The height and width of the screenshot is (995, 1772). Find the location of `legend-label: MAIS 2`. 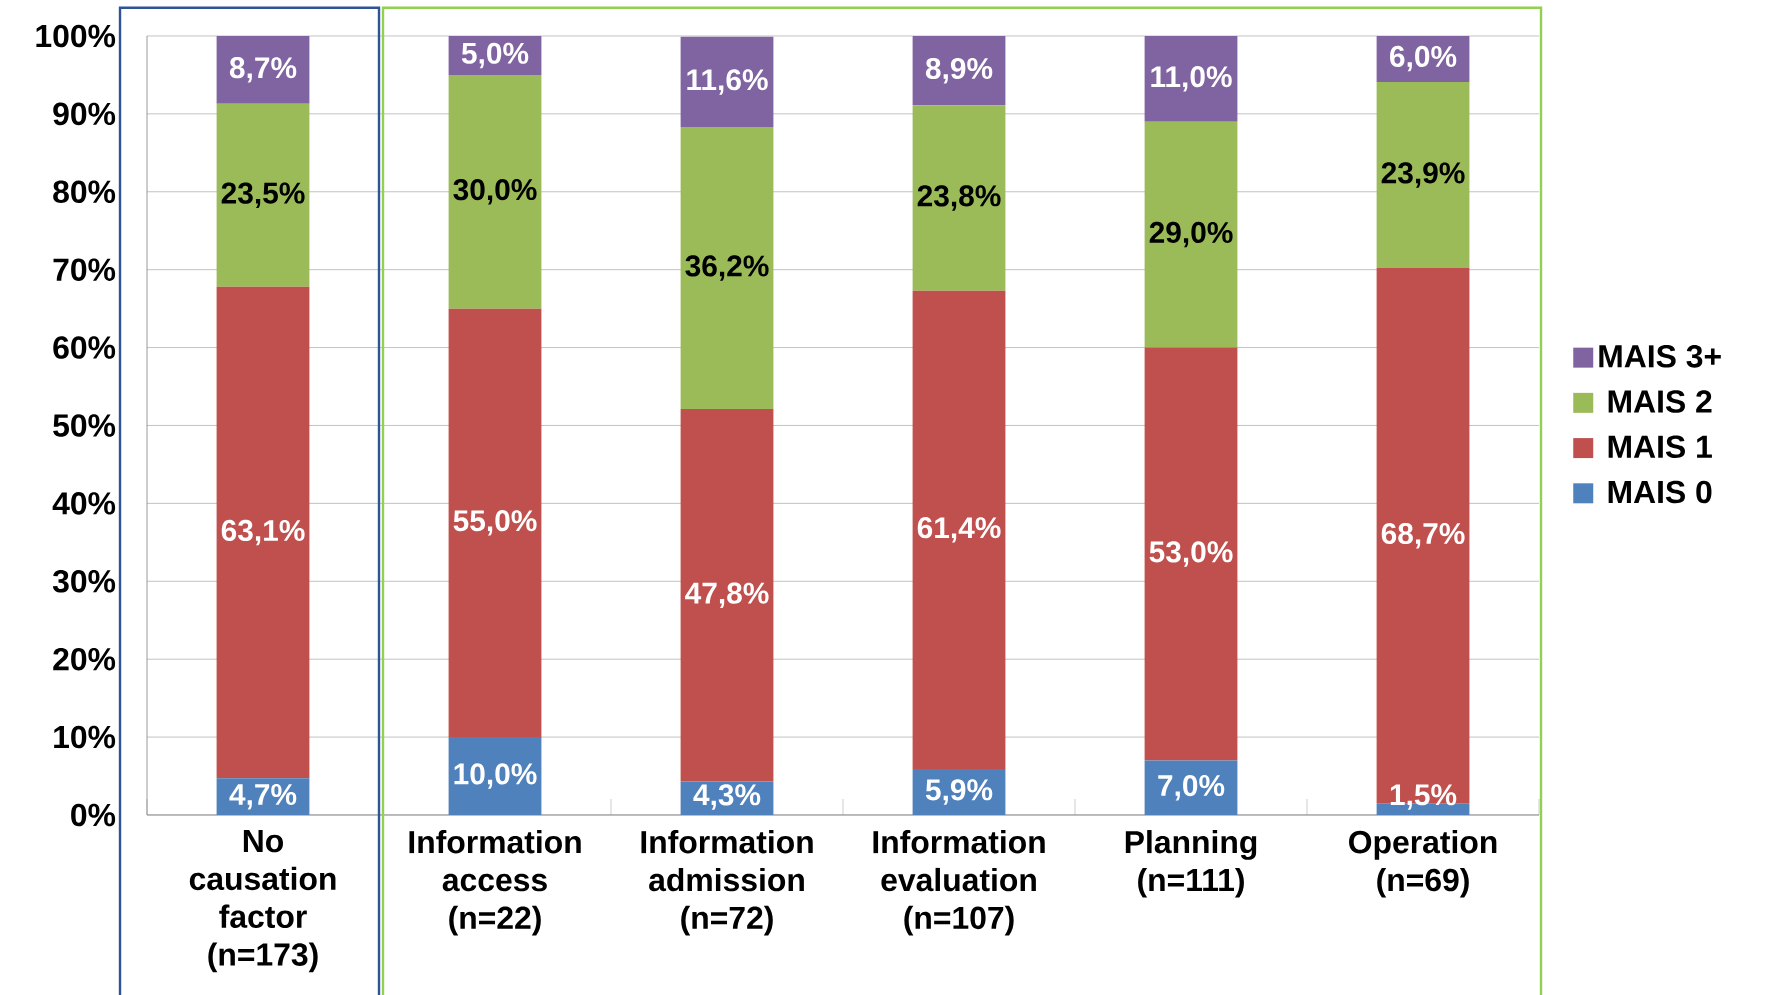

legend-label: MAIS 2 is located at coordinates (1660, 401).